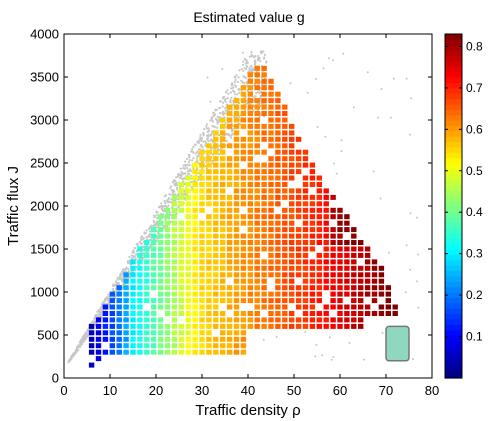 The height and width of the screenshot is (421, 491). I want to click on colorbar-tick-label: 0.6, so click(474, 129).